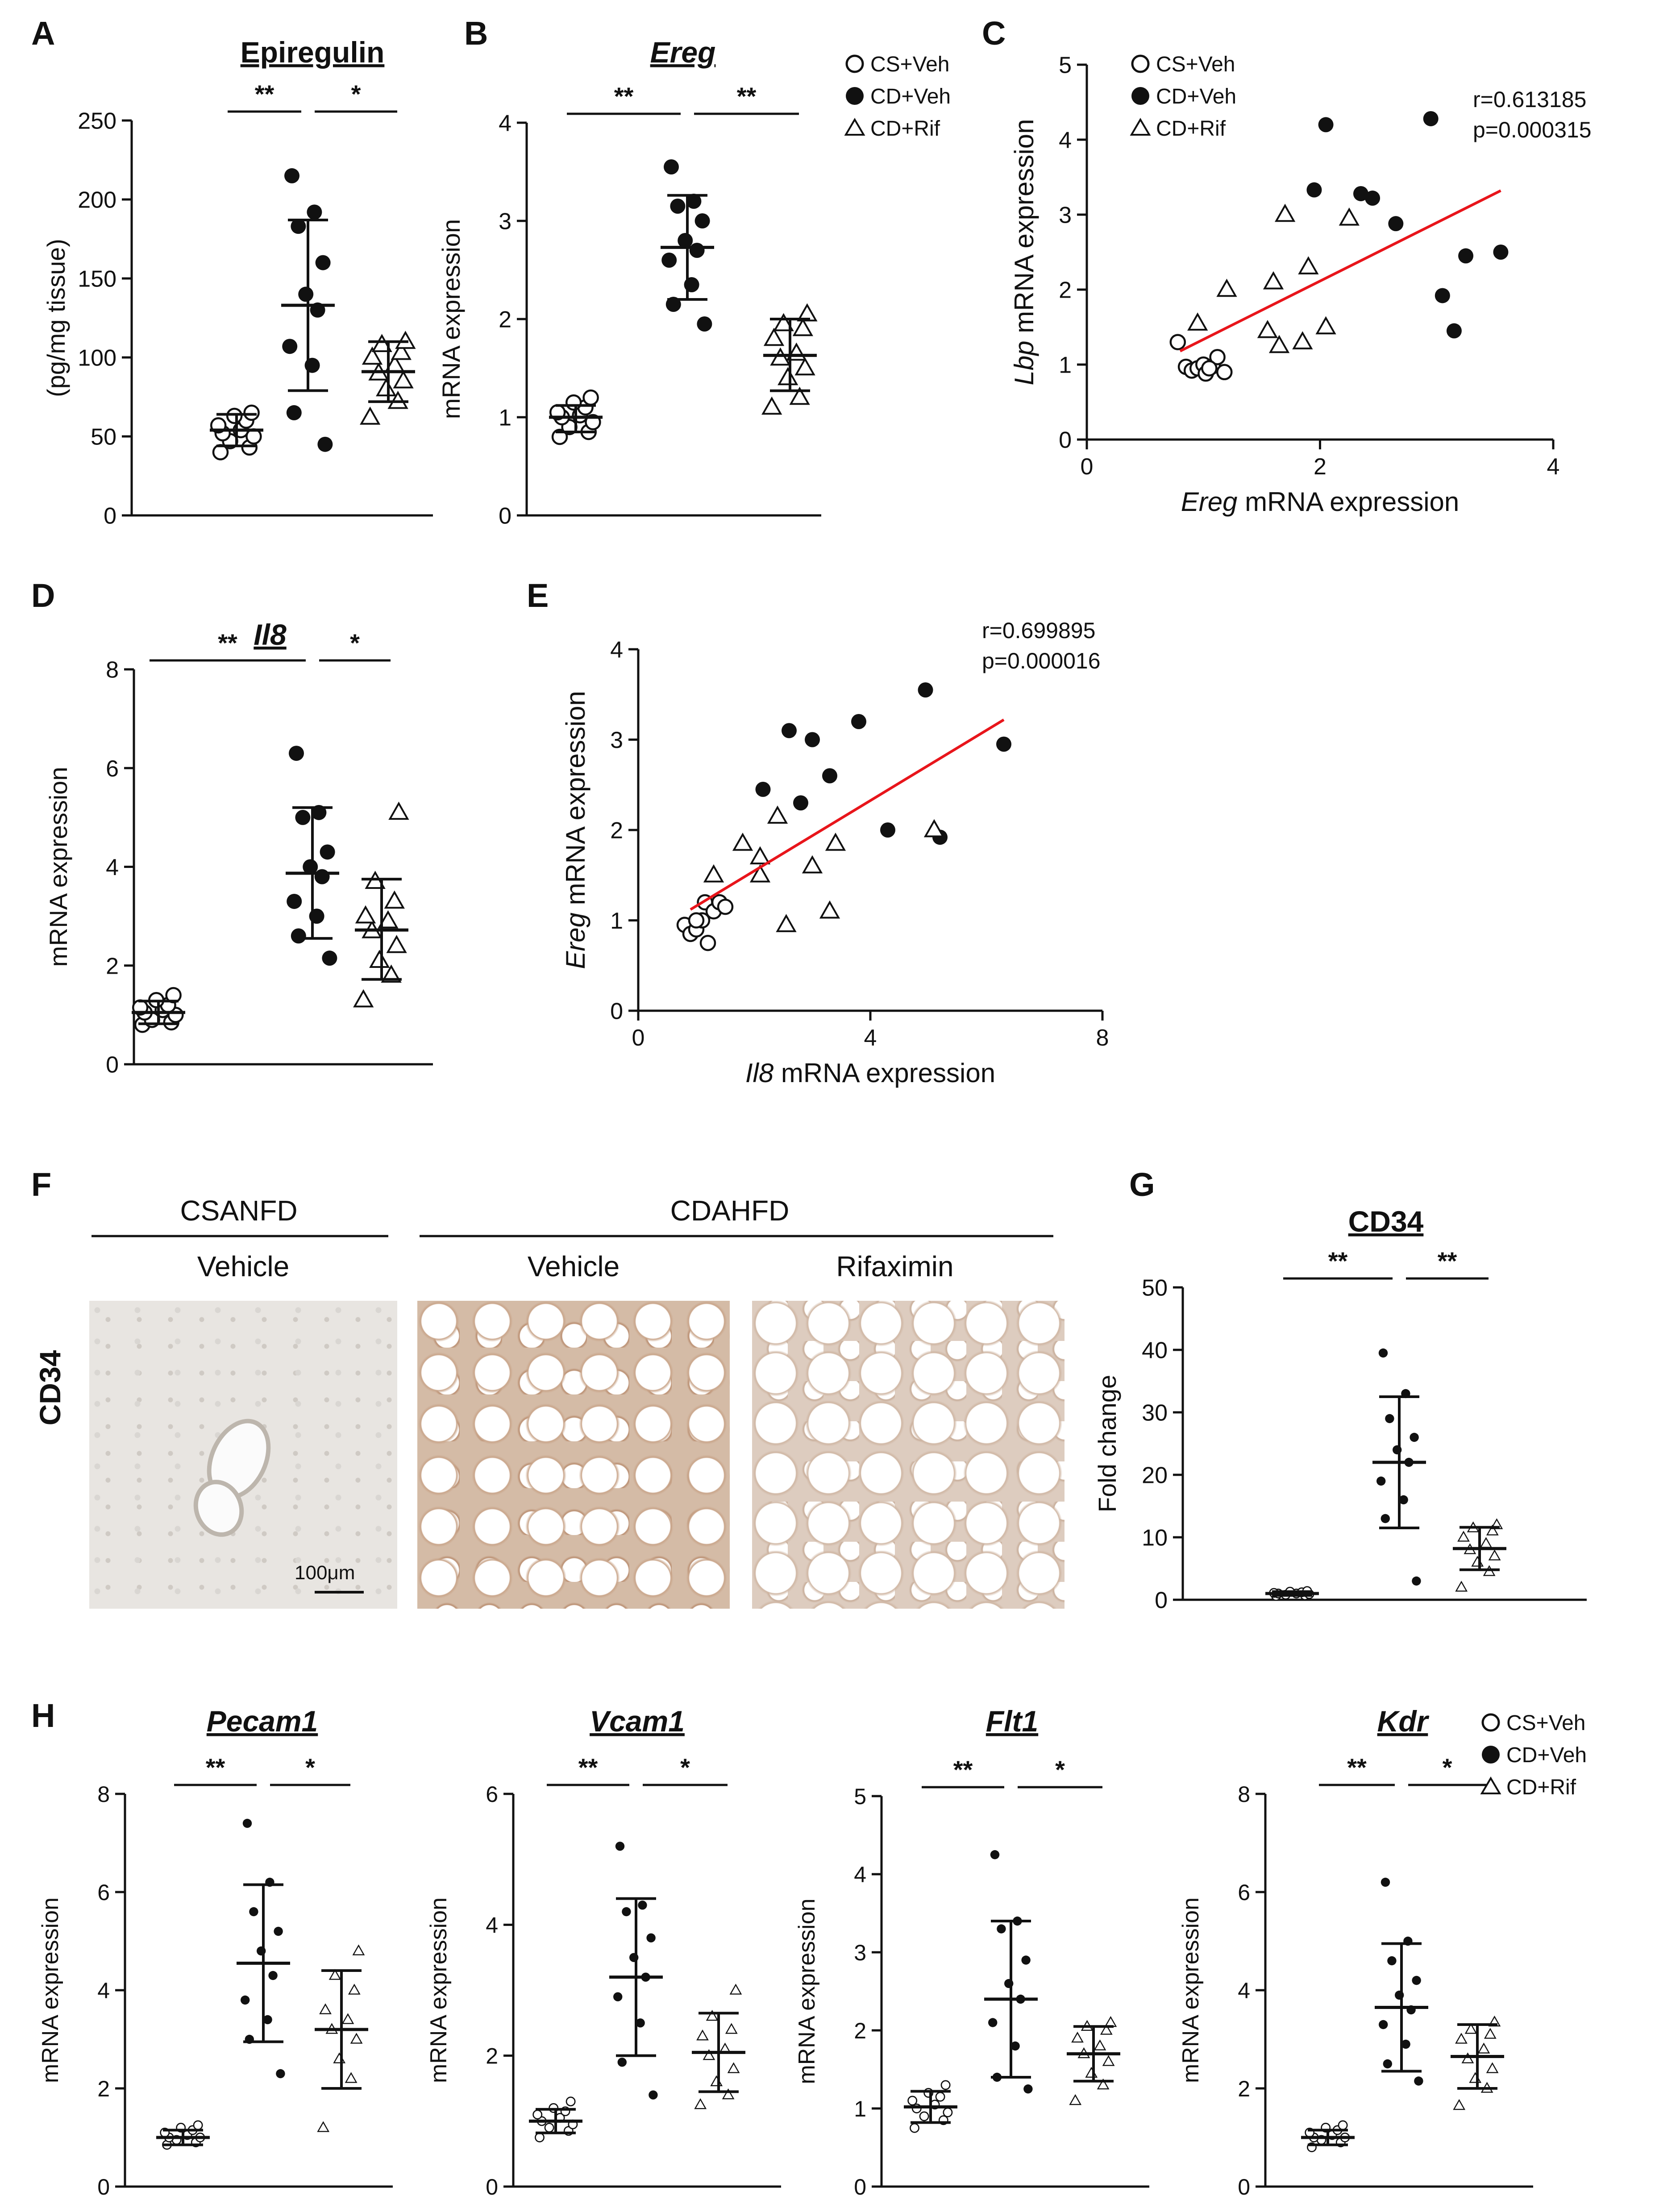  I want to click on x-tick-label: 8, so click(1102, 1038).